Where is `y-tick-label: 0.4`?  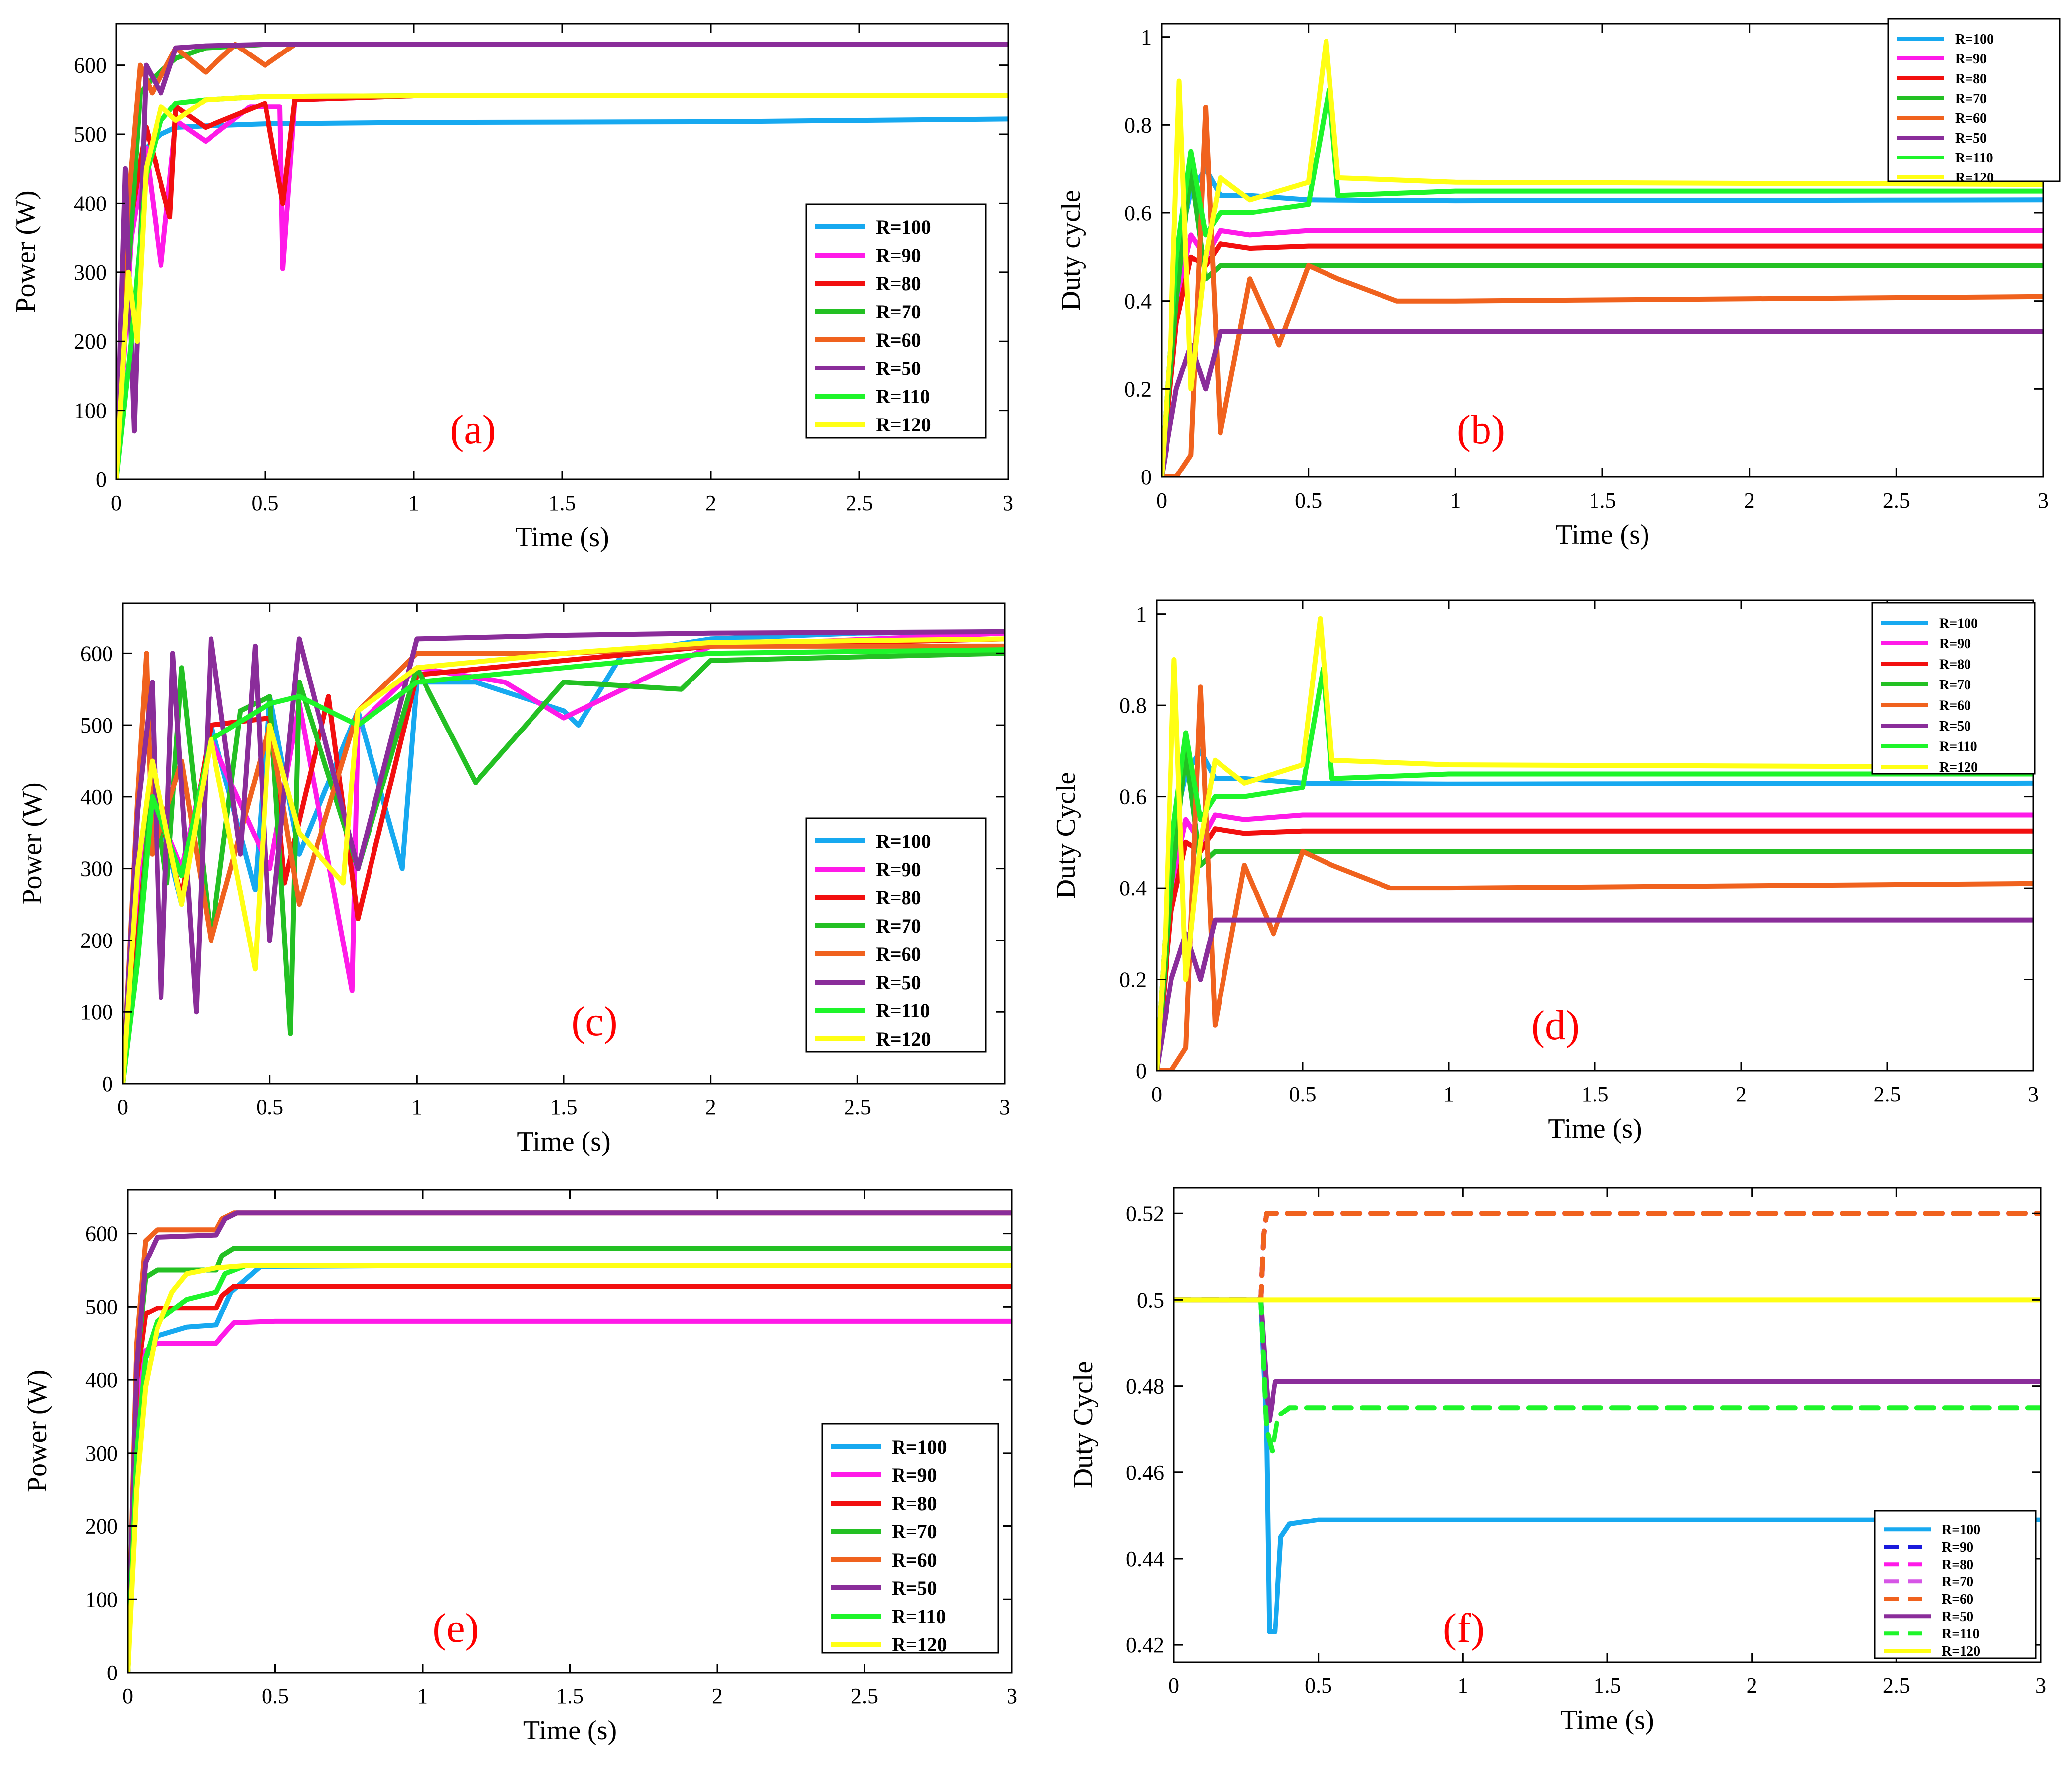 y-tick-label: 0.4 is located at coordinates (1133, 888).